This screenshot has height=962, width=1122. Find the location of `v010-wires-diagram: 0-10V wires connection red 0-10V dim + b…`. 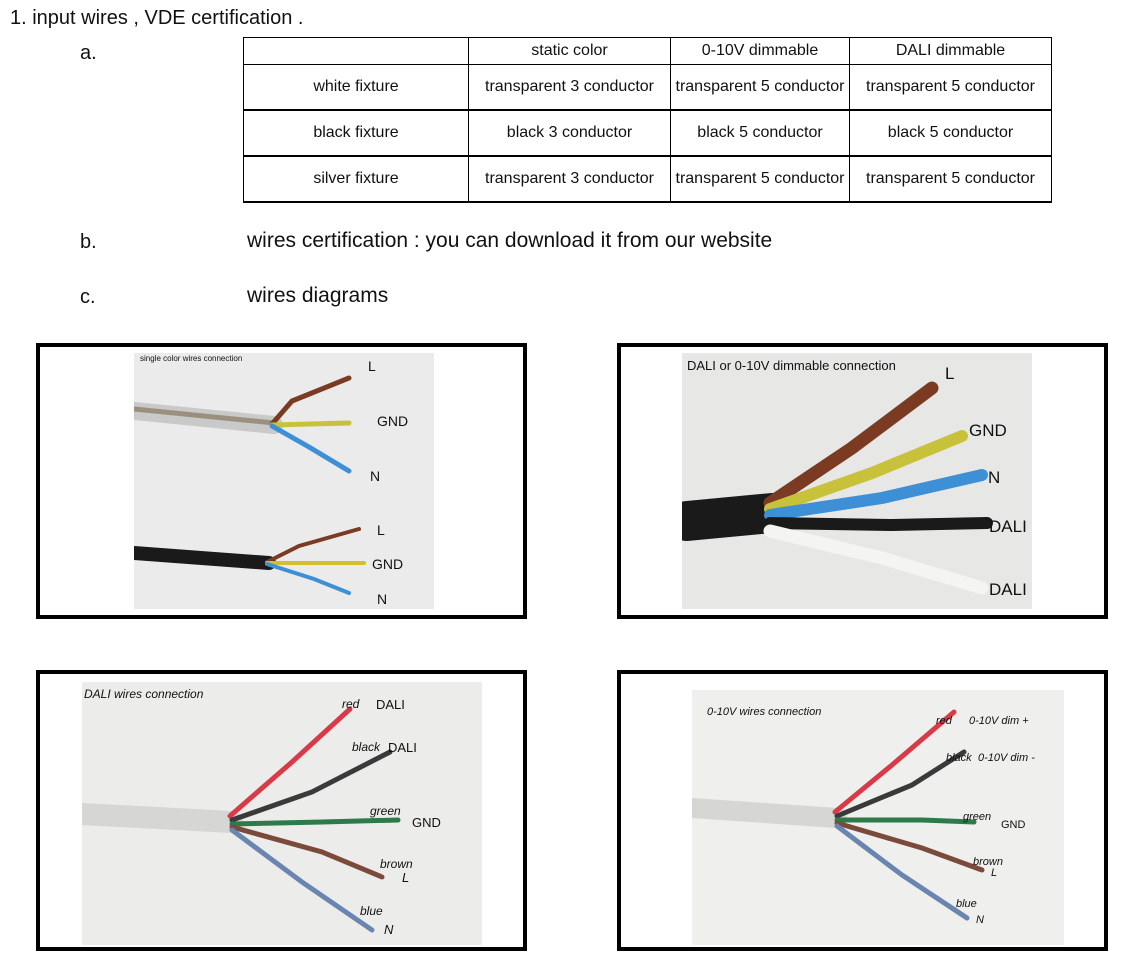

v010-wires-diagram: 0-10V wires connection red 0-10V dim + b… is located at coordinates (862, 810).